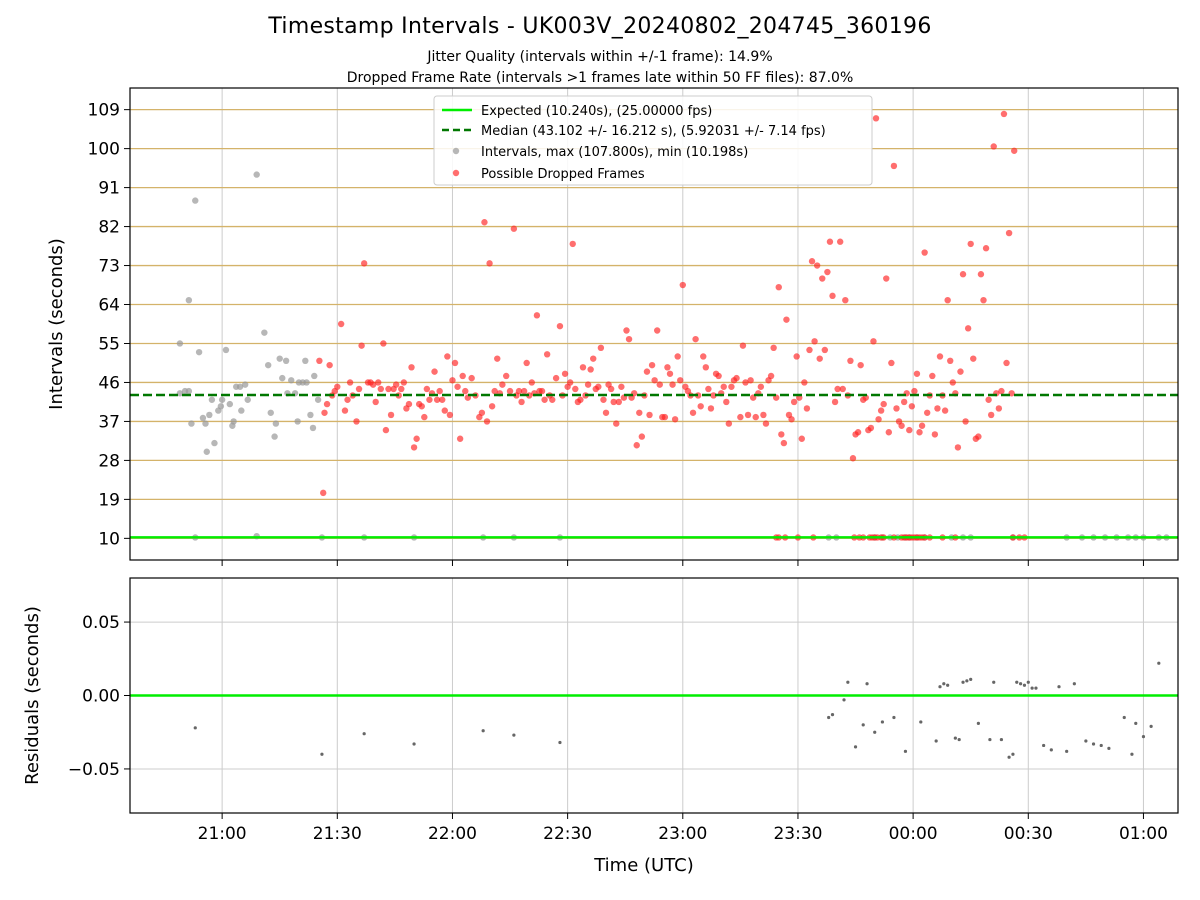 This screenshot has width=1200, height=900. I want to click on y-tick-label: 55, so click(109, 344).